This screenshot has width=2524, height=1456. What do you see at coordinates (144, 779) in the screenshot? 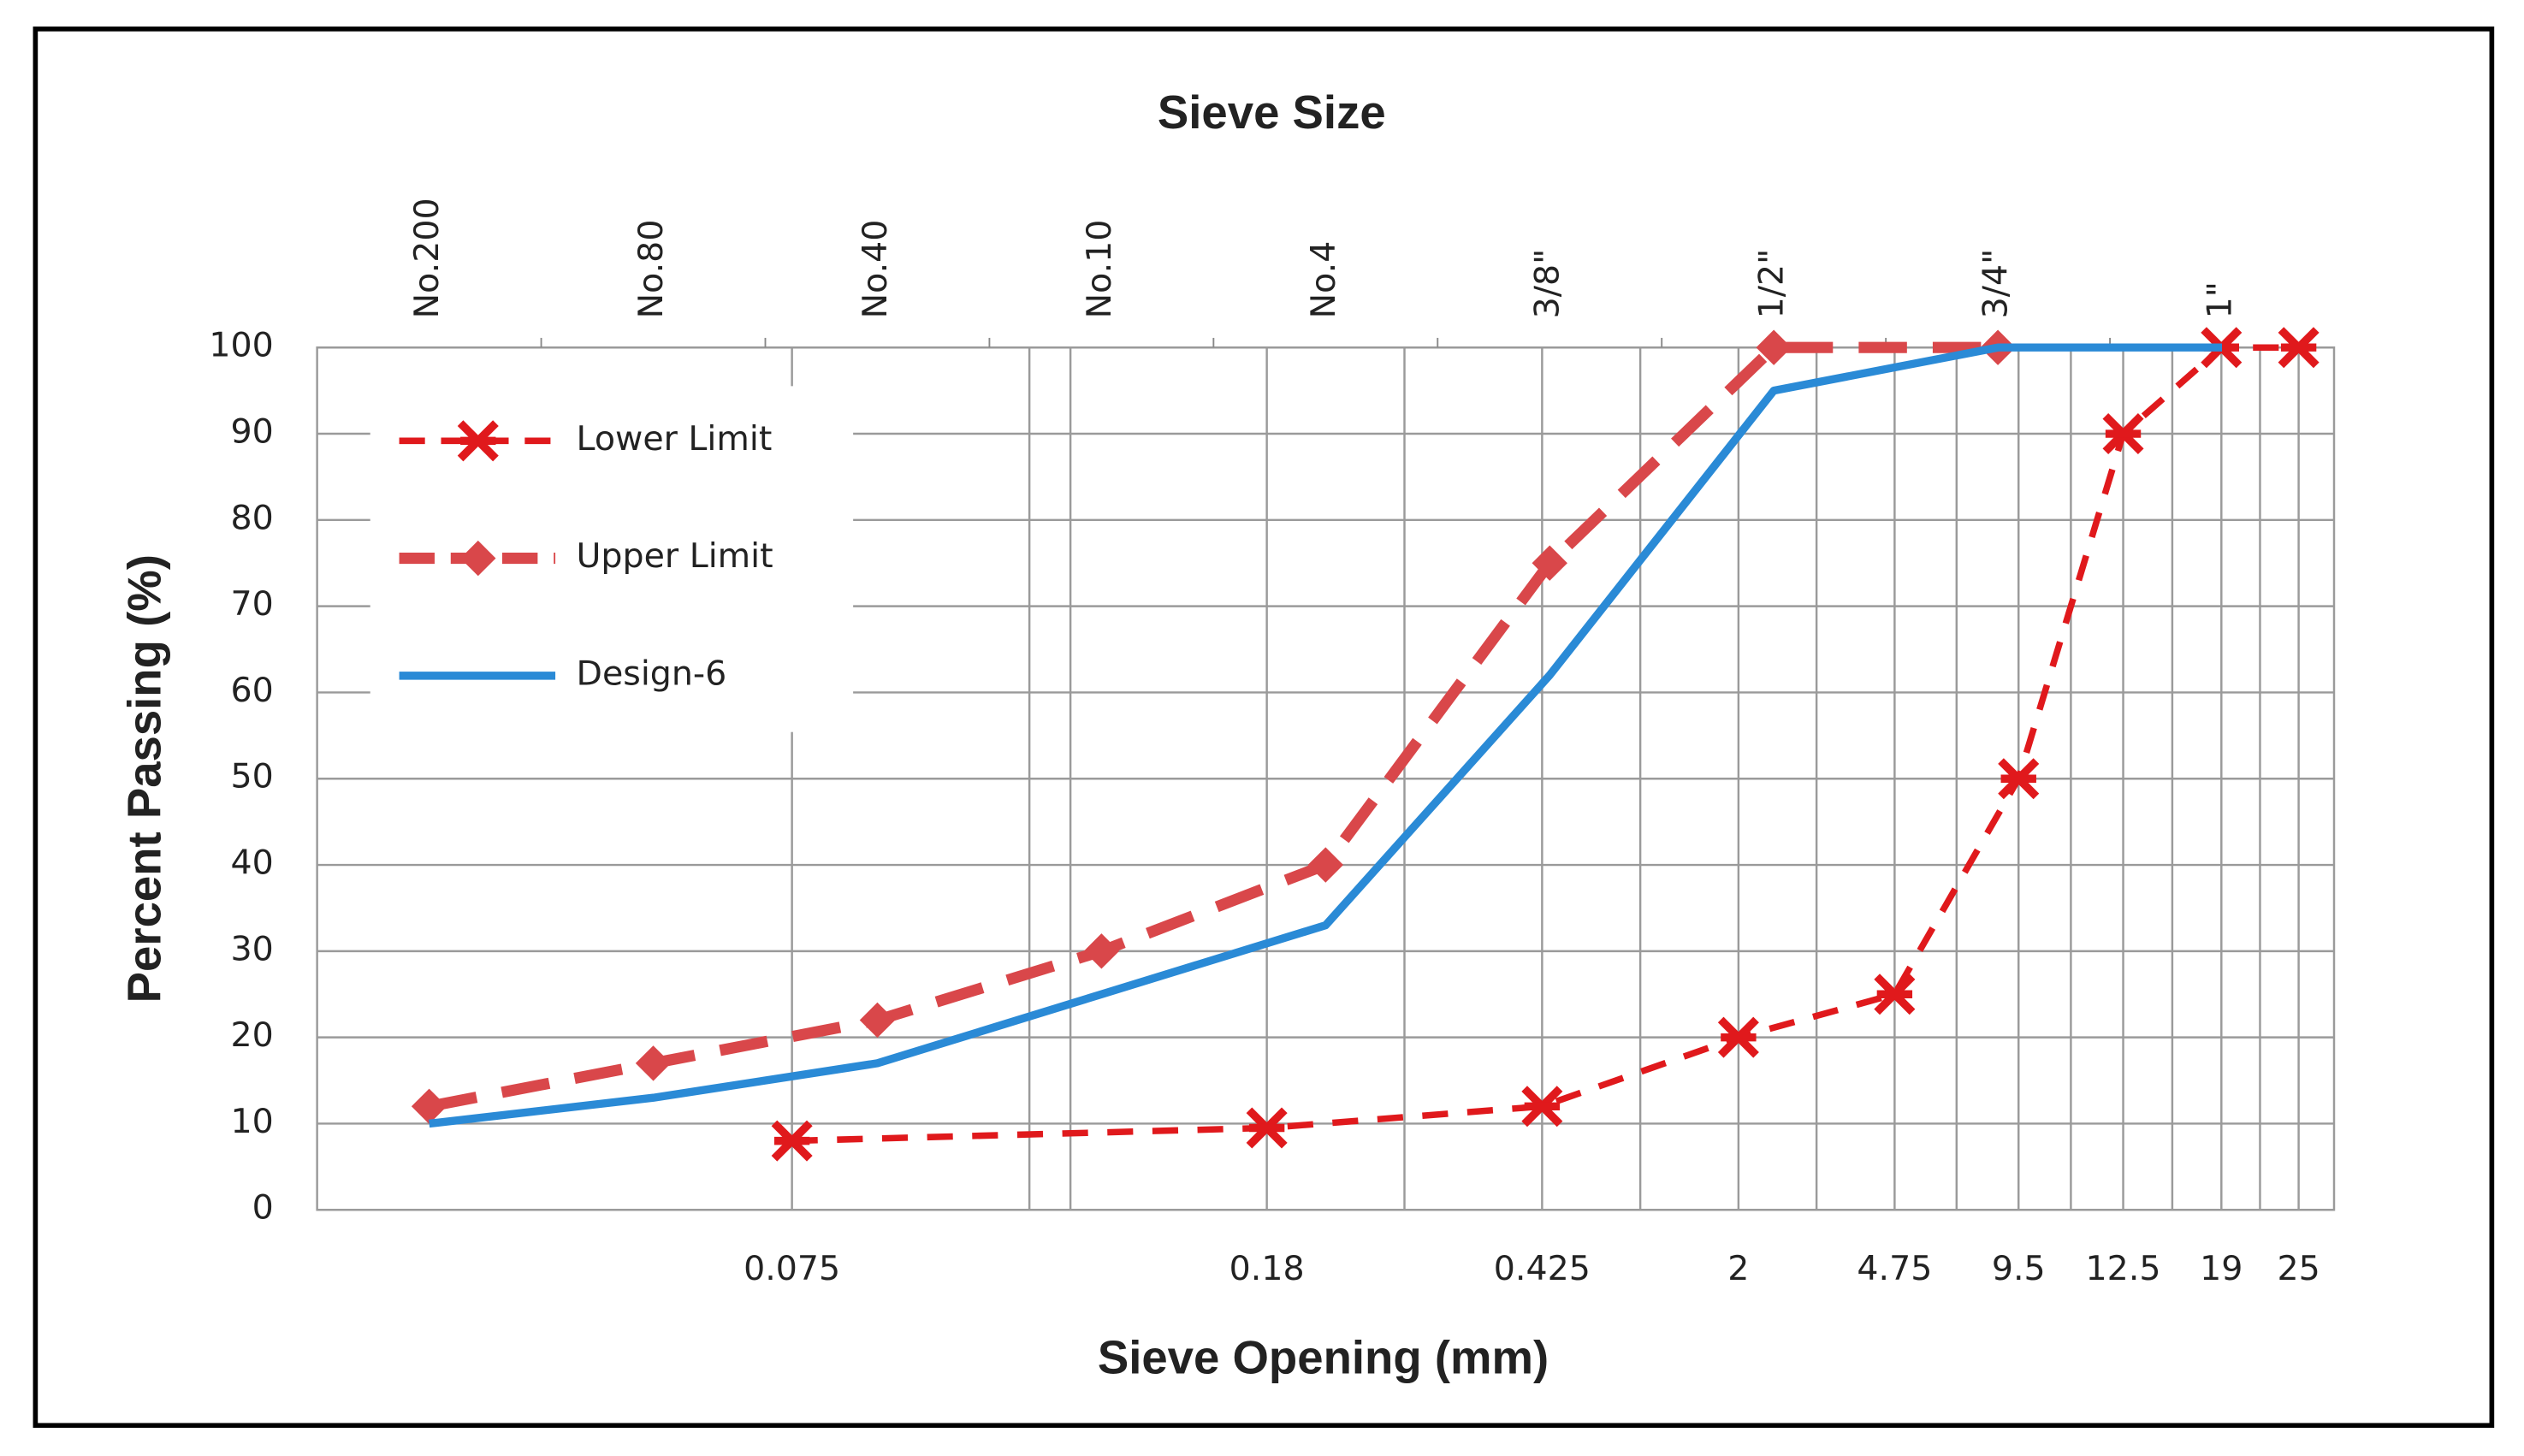
I see `y-axis-title: Percent Passing (%)` at bounding box center [144, 779].